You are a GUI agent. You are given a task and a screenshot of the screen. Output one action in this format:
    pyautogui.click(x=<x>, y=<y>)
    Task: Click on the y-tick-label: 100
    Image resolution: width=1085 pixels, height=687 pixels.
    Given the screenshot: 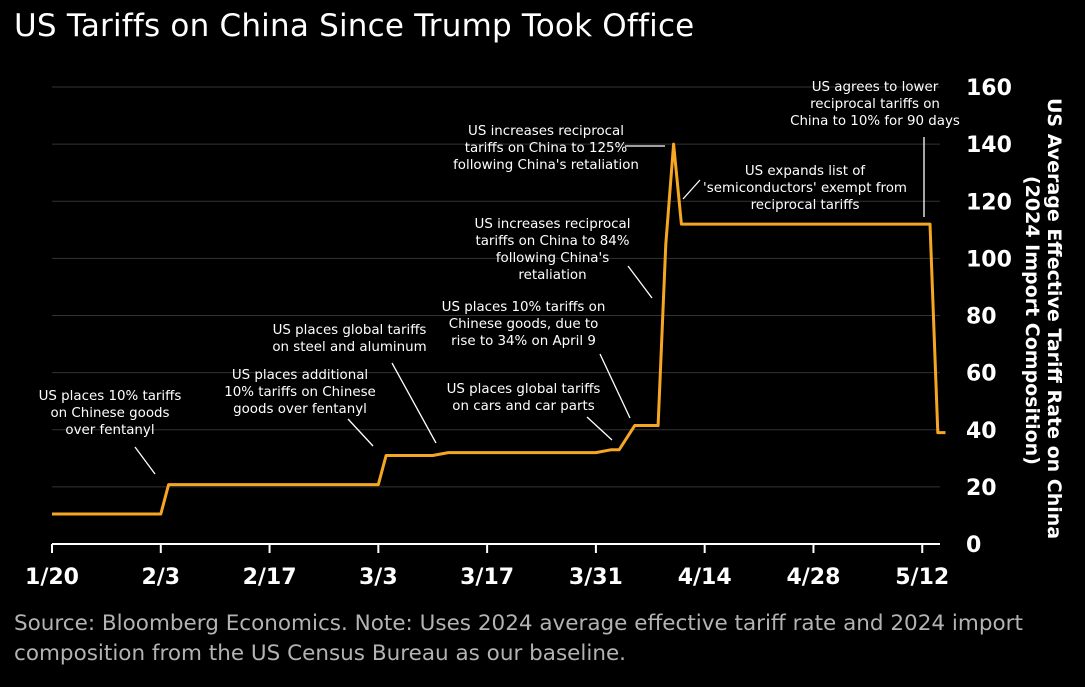 What is the action you would take?
    pyautogui.click(x=989, y=259)
    